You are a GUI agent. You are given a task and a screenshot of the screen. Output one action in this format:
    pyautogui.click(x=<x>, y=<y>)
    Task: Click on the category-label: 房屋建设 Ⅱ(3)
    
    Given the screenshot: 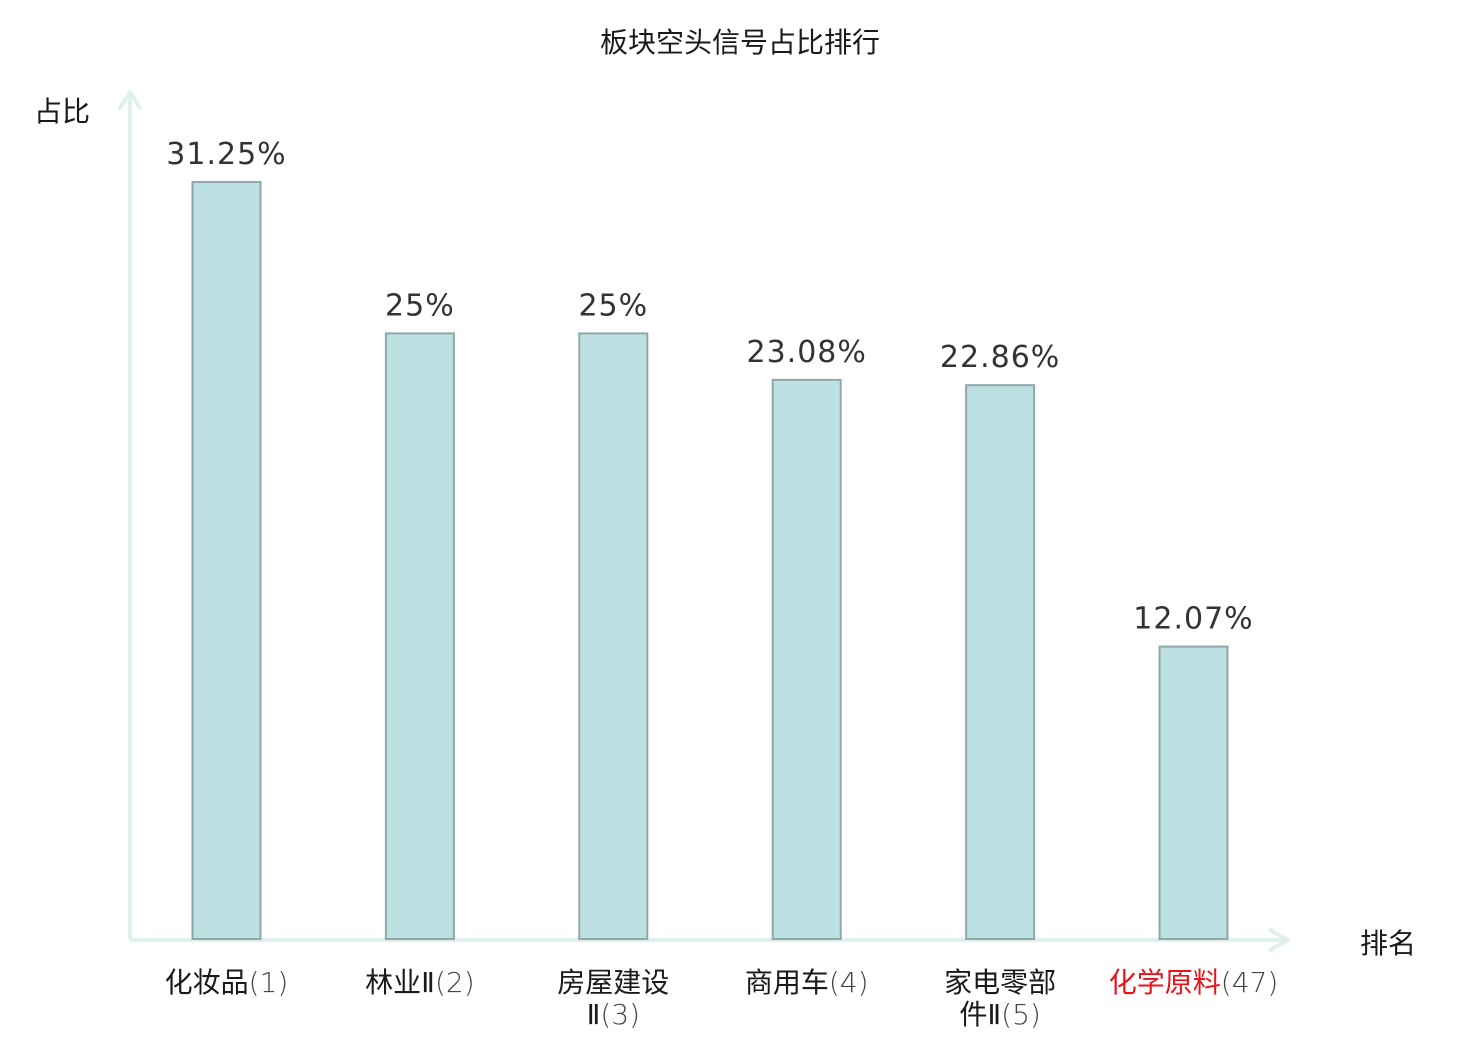 What is the action you would take?
    pyautogui.click(x=613, y=998)
    